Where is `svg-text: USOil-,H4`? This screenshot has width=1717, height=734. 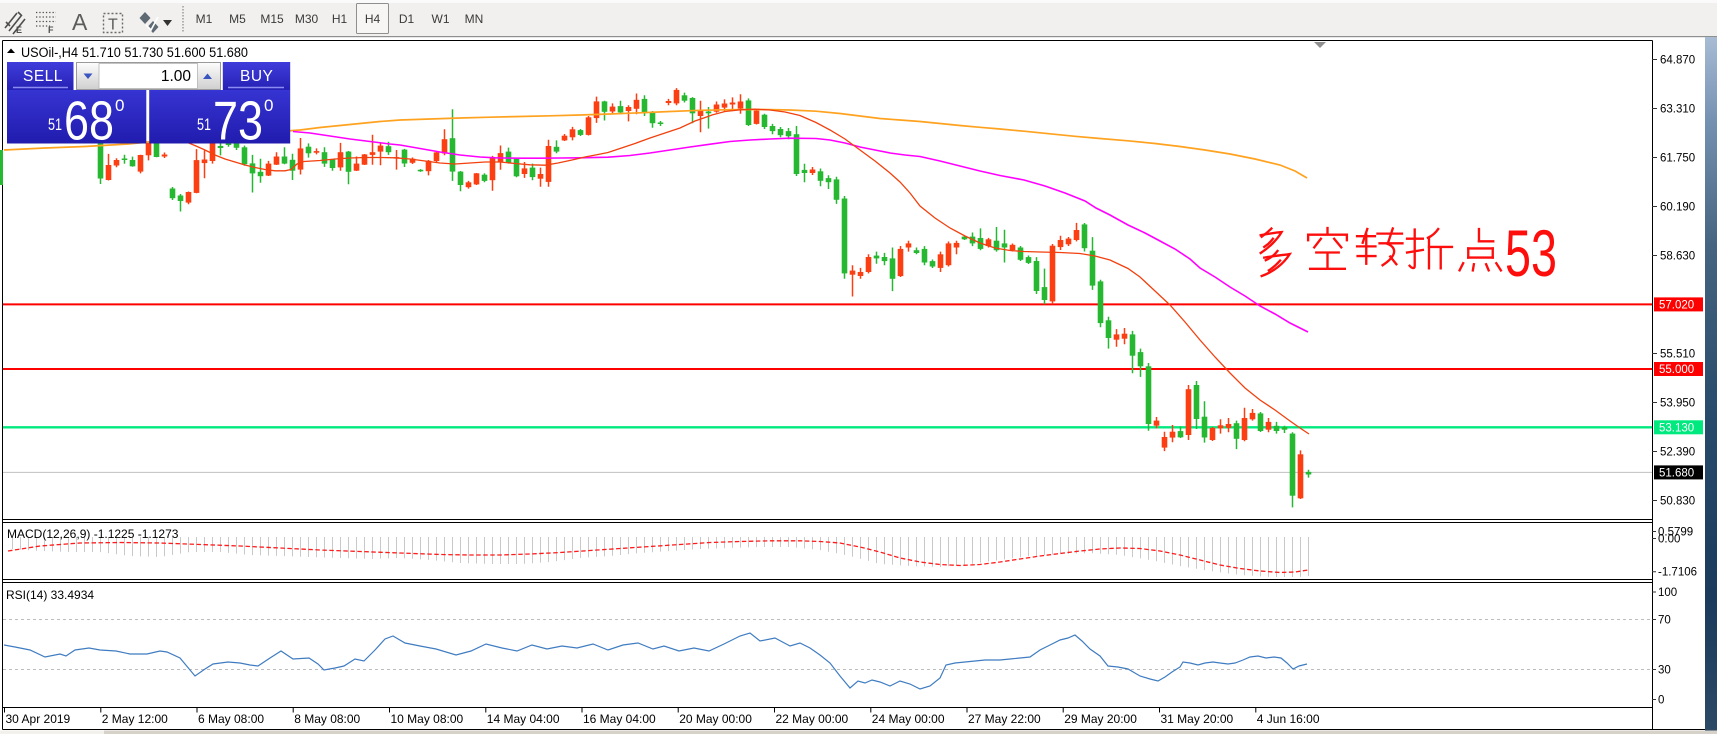 svg-text: USOil-,H4 is located at coordinates (49, 52).